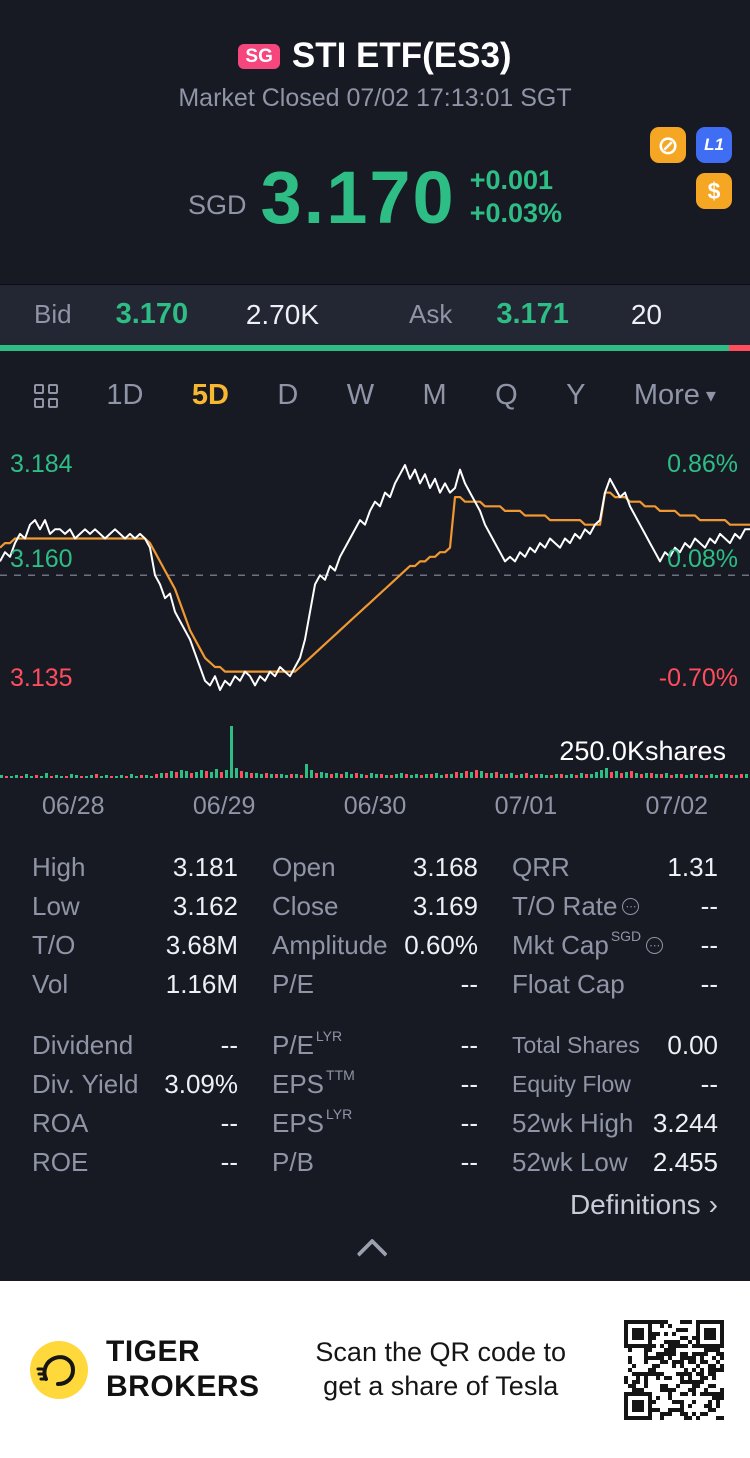 Image resolution: width=750 pixels, height=1458 pixels. I want to click on brand: TIGER BROKERS, so click(144, 1369).